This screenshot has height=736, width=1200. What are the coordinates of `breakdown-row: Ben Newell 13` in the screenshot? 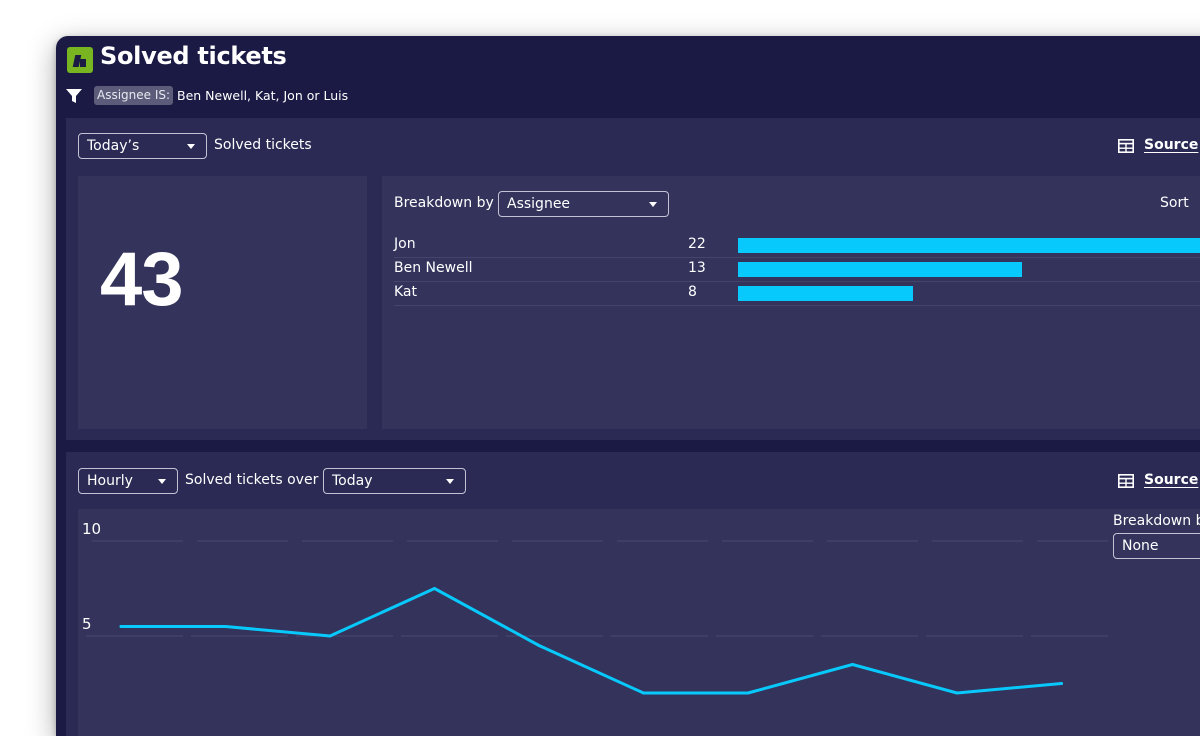 It's located at (797, 269).